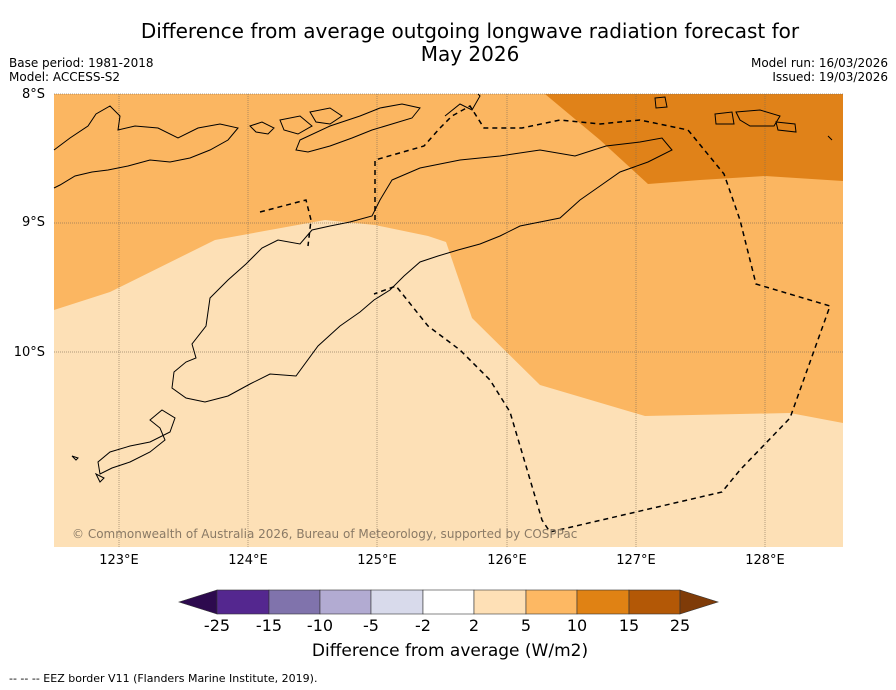 Image resolution: width=896 pixels, height=690 pixels. I want to click on colorbar-tick: 15, so click(629, 625).